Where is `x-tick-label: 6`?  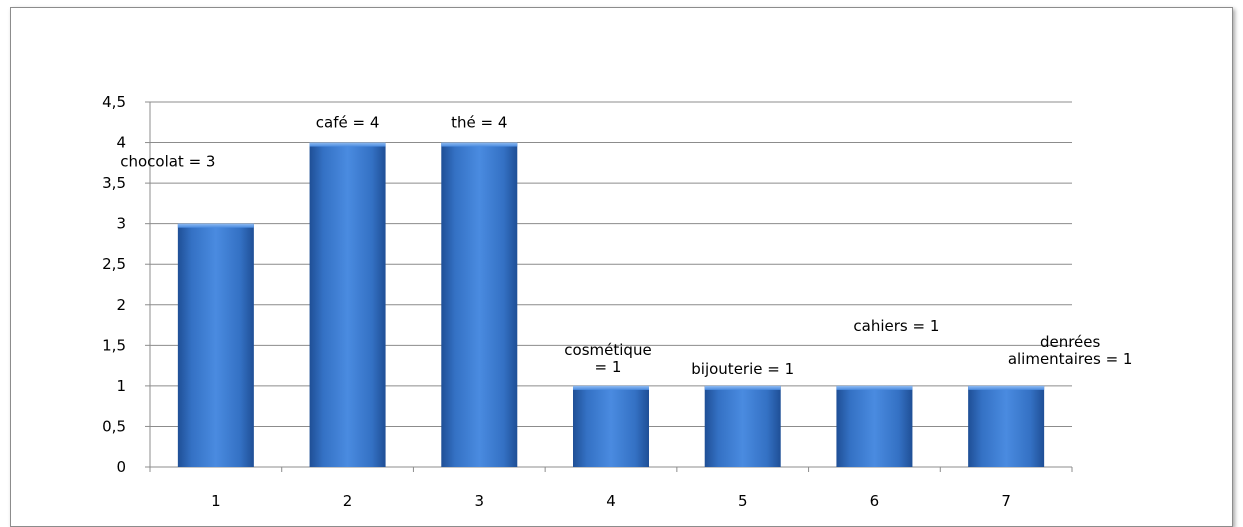
x-tick-label: 6 is located at coordinates (875, 501).